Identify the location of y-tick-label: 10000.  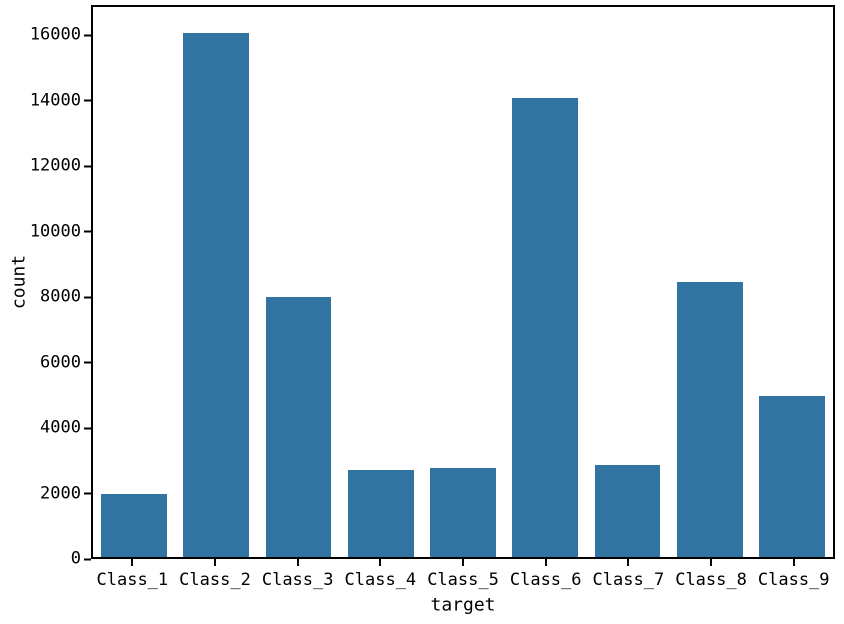
(55, 231).